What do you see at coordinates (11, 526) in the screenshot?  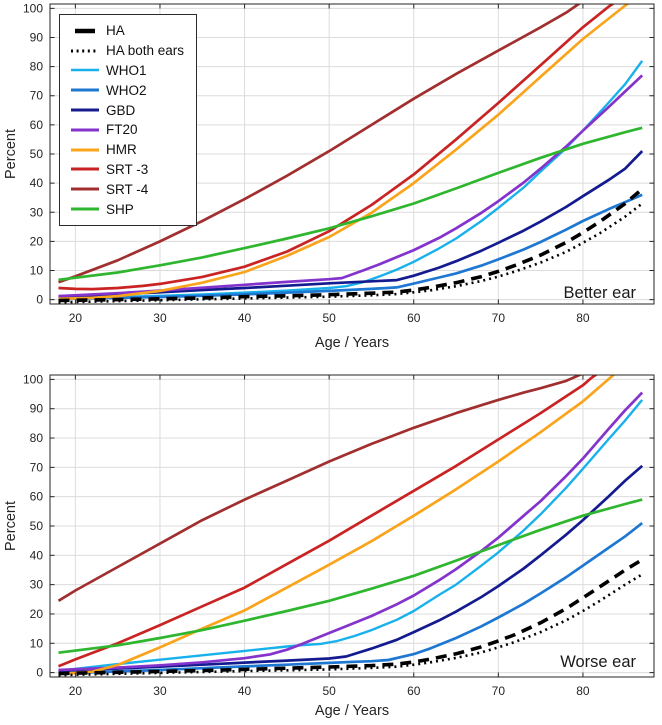 I see `y-axis-label-worse: Percent` at bounding box center [11, 526].